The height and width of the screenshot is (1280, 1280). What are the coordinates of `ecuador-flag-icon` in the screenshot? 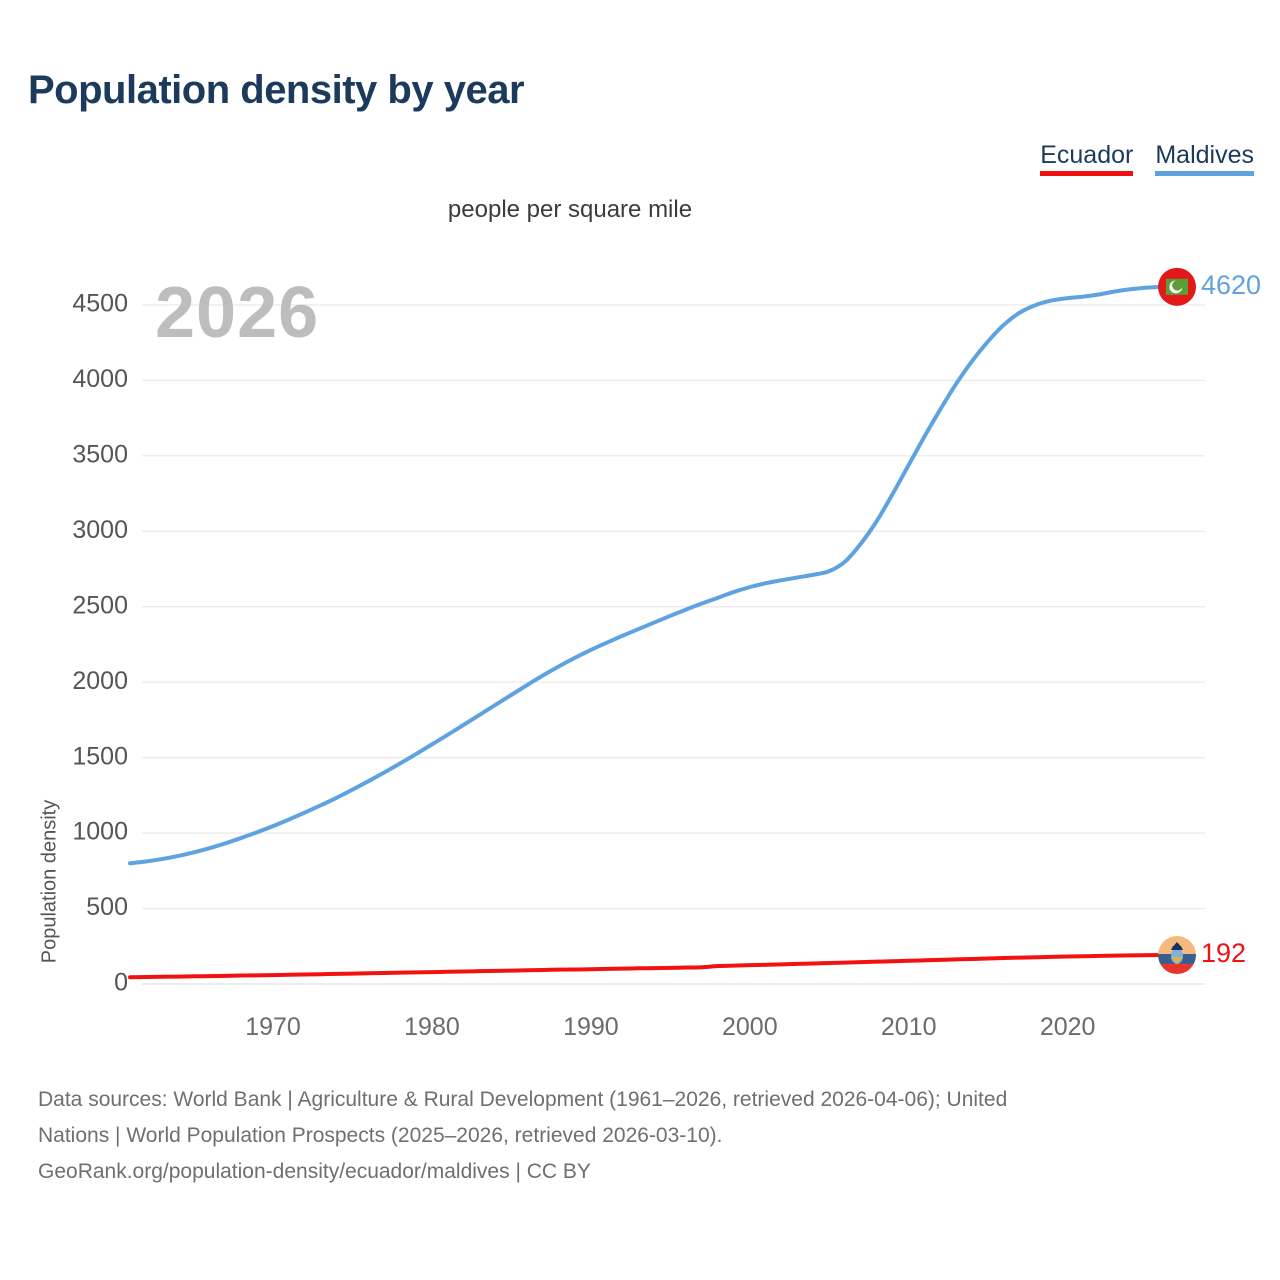 It's located at (1177, 956).